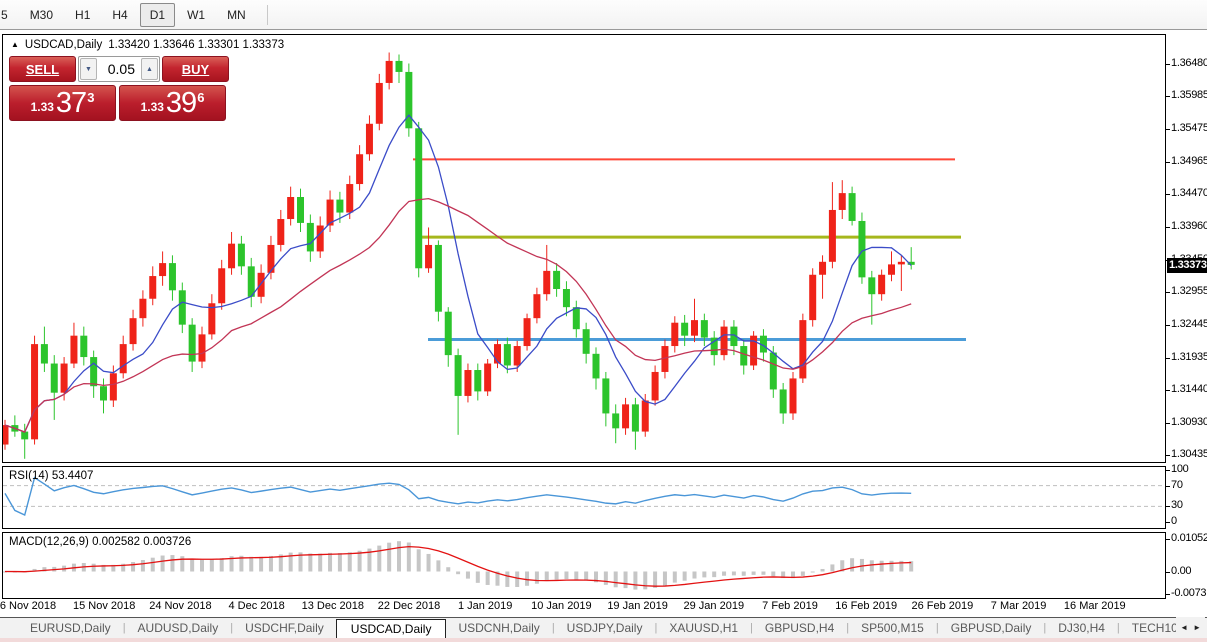 Image resolution: width=1207 pixels, height=642 pixels. I want to click on chart-tab-dj30-h4: DJ30,H4, so click(1081, 628).